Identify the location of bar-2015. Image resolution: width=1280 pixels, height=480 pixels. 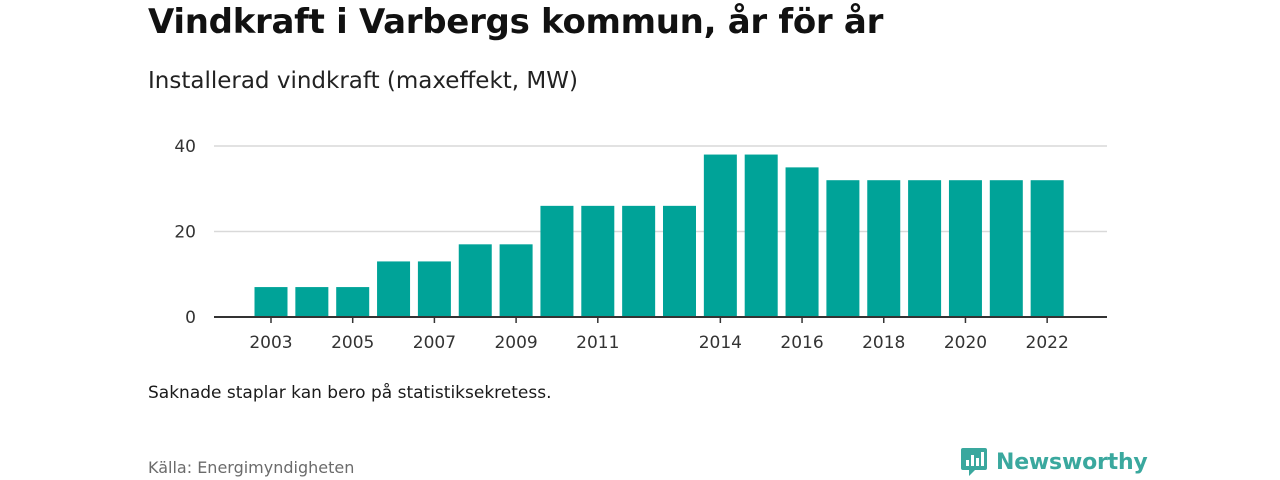
(761, 235).